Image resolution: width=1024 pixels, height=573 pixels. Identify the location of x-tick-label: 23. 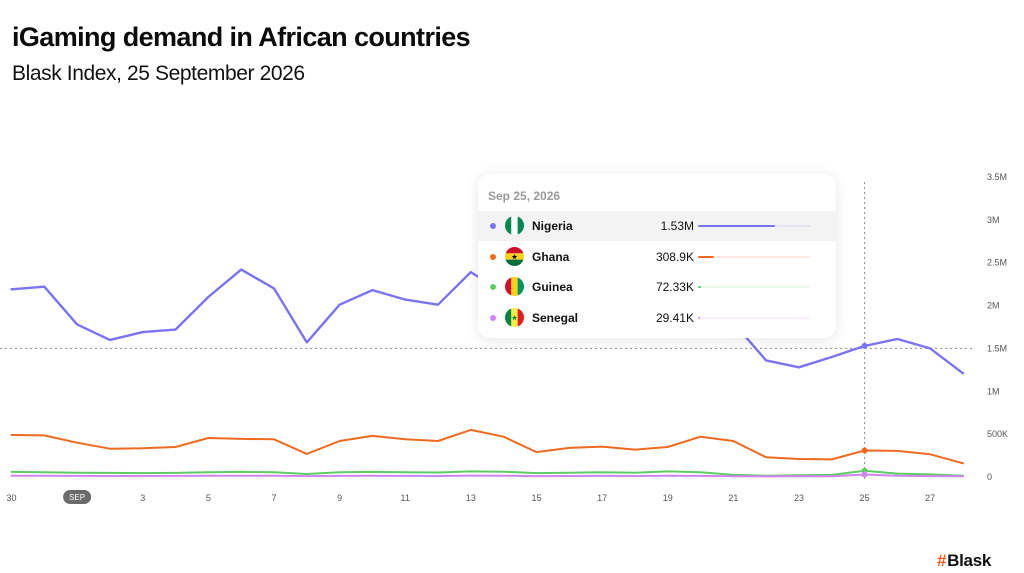
(799, 498).